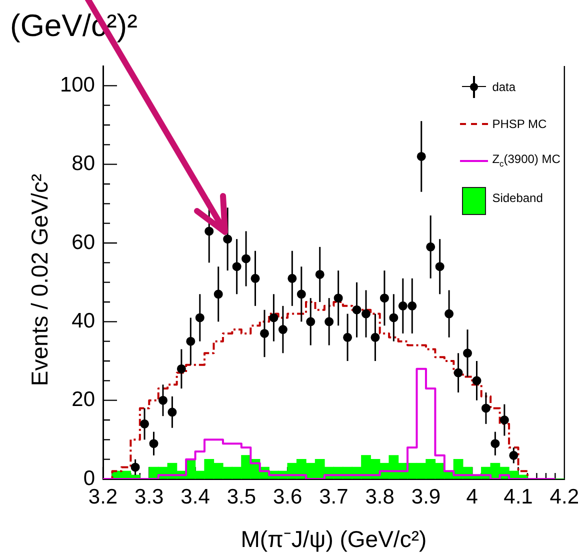  What do you see at coordinates (195, 496) in the screenshot?
I see `x-tick-label: 3.4` at bounding box center [195, 496].